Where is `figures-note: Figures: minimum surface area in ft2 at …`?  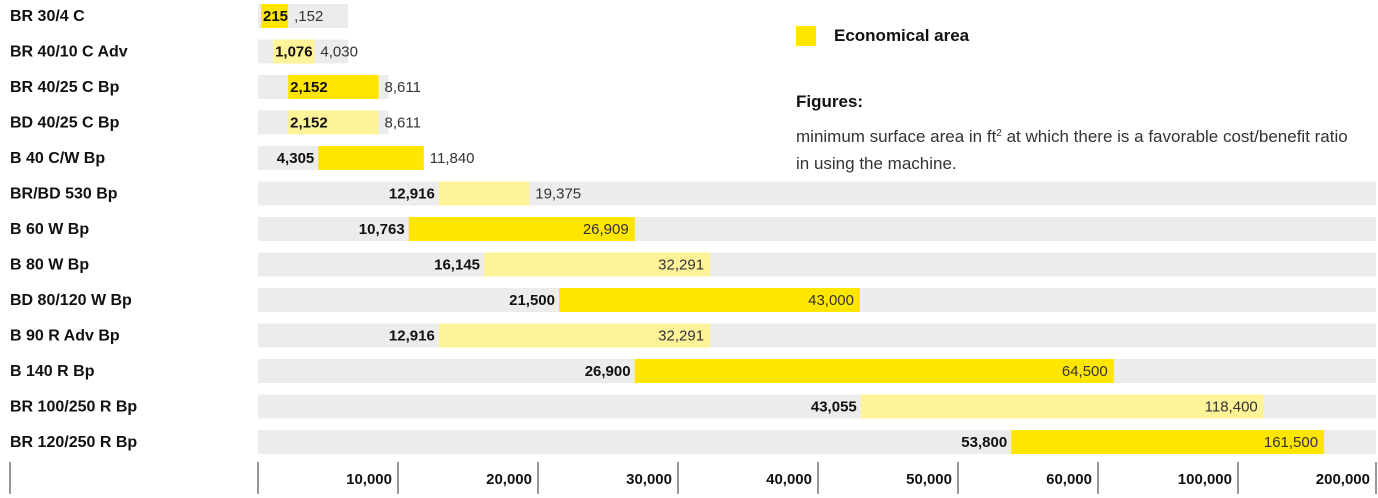 figures-note: Figures: minimum surface area in ft2 at … is located at coordinates (1076, 134).